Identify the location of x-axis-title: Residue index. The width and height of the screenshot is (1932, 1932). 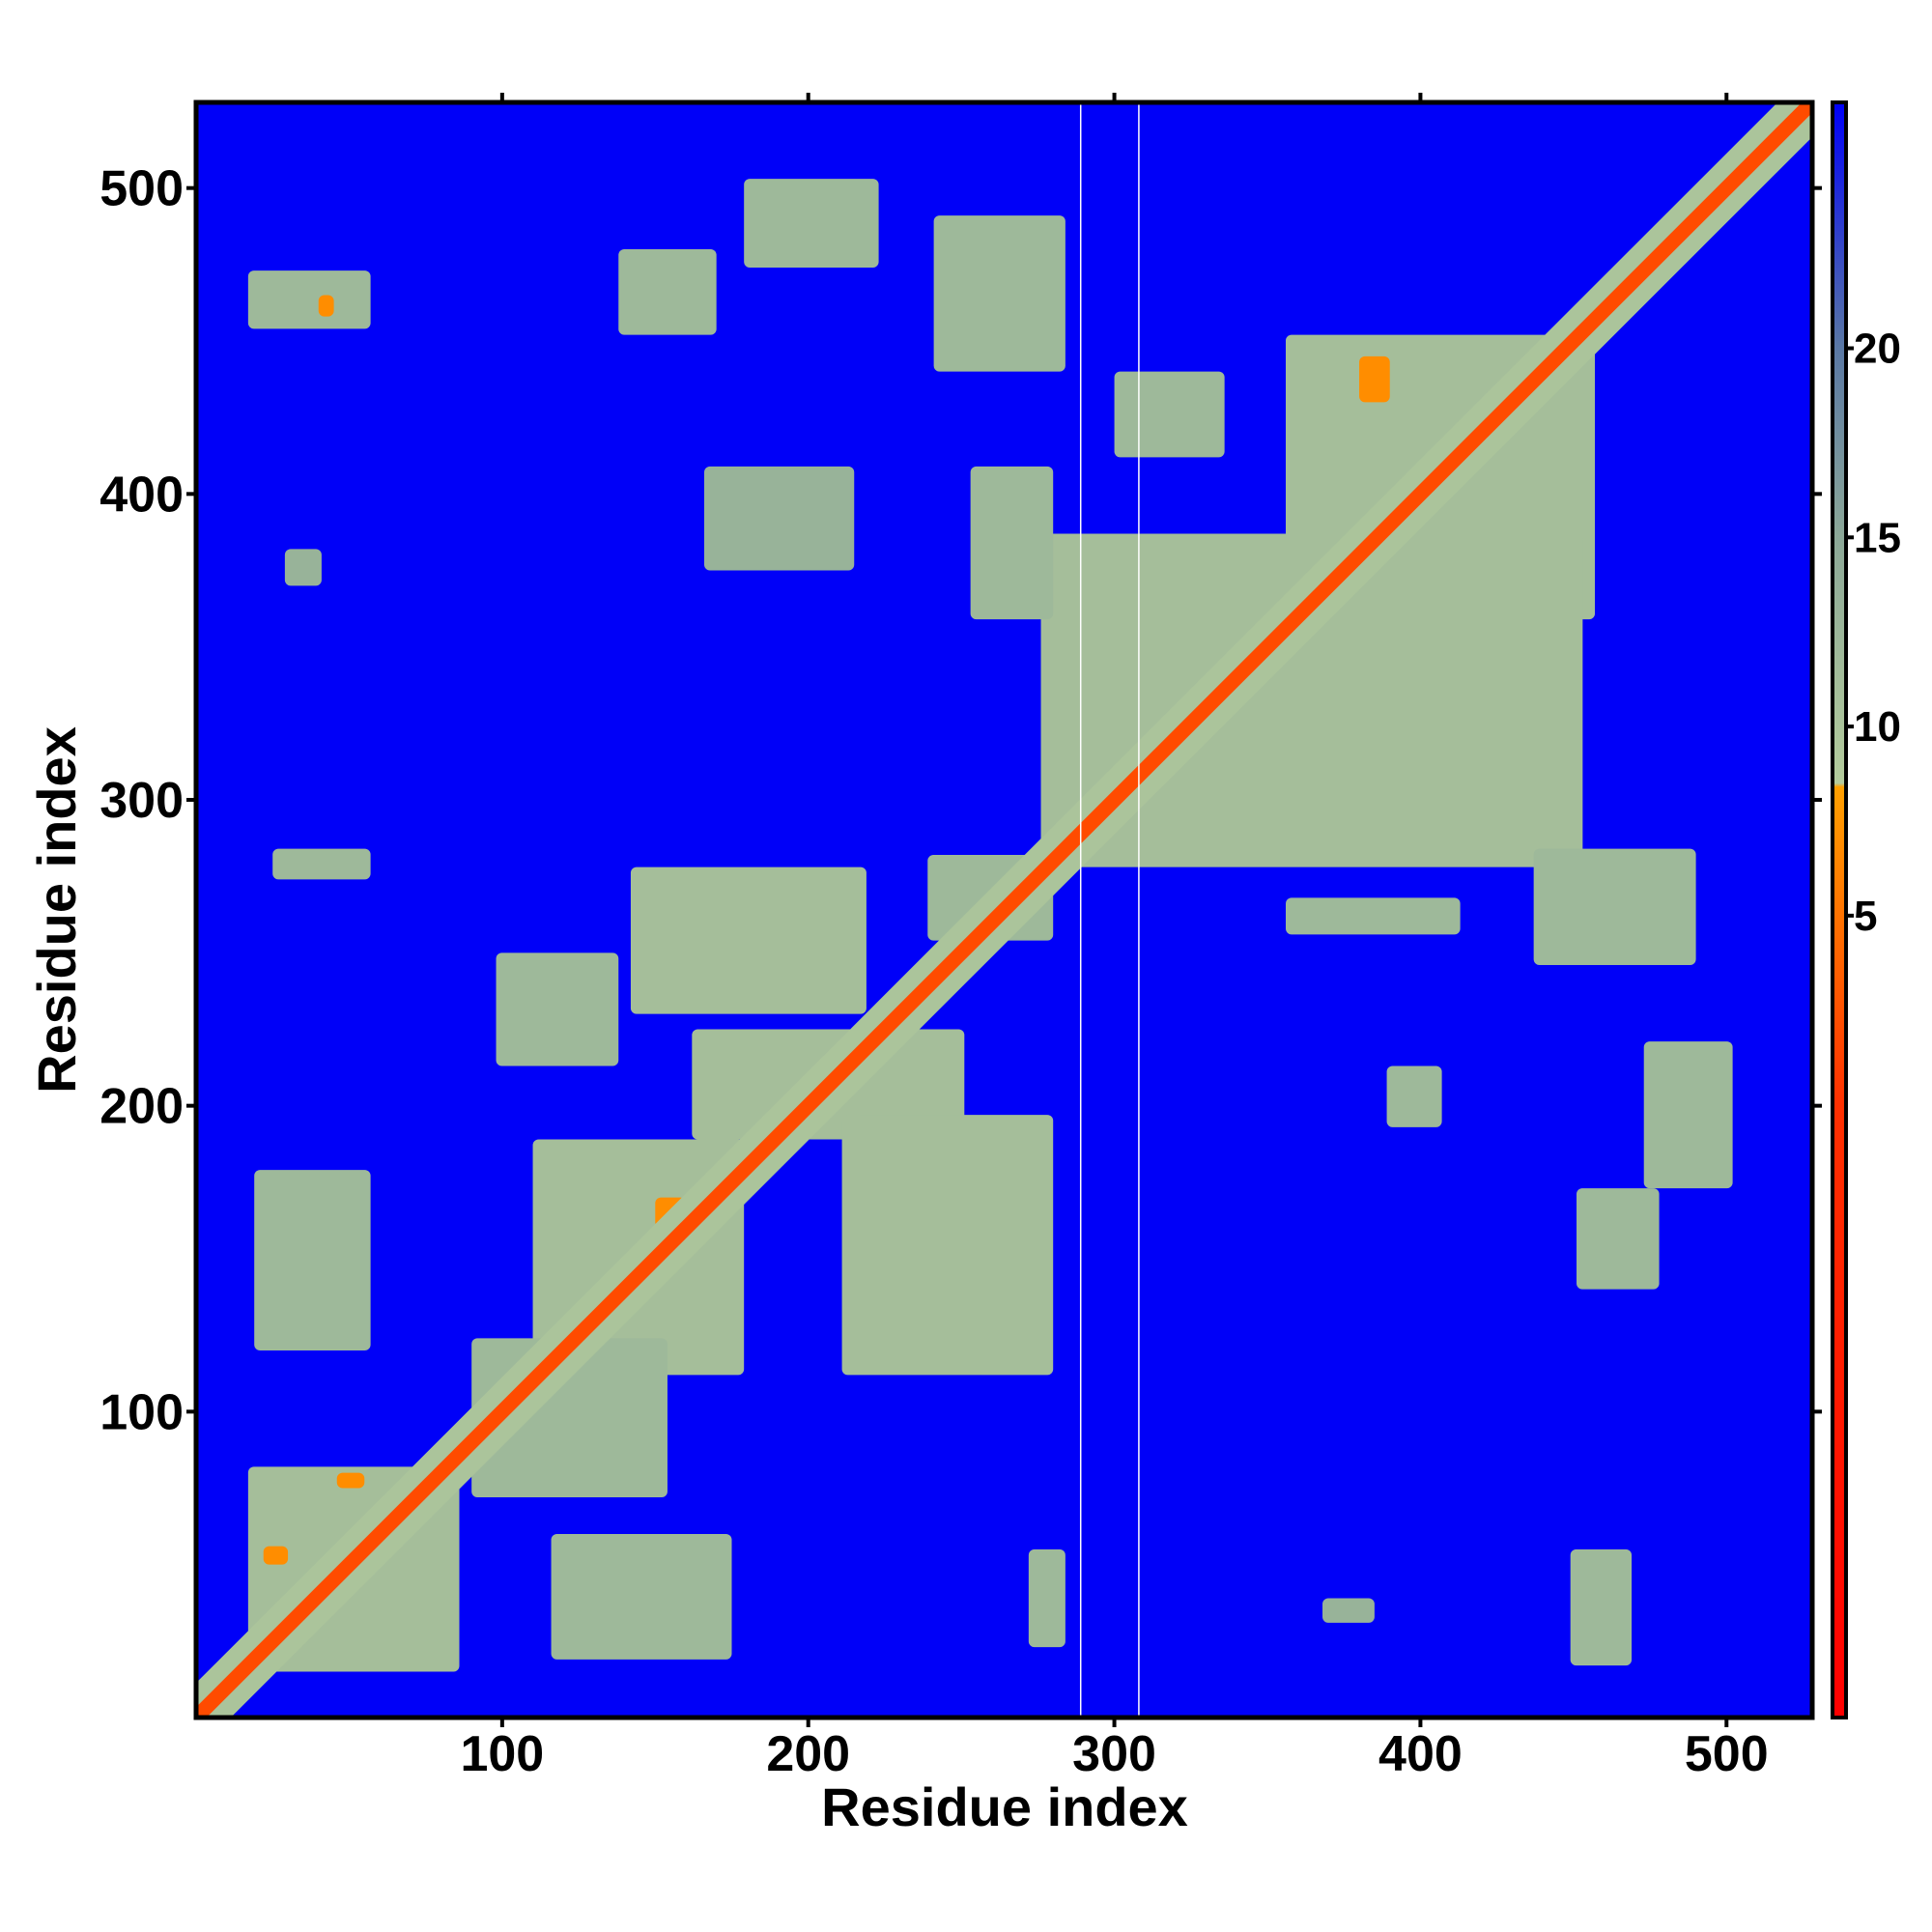
(1005, 1806).